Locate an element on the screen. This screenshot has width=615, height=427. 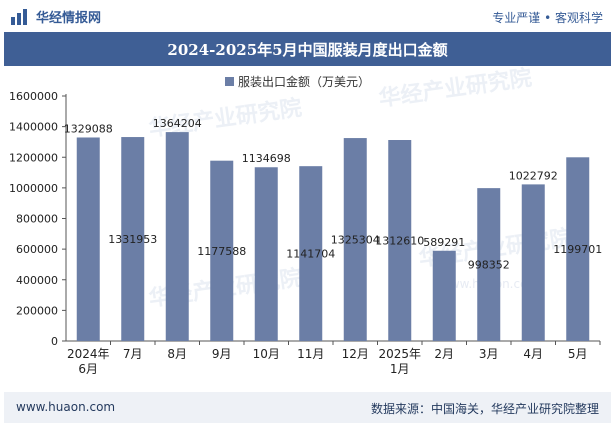
data-label: 1312610 is located at coordinates (399, 241).